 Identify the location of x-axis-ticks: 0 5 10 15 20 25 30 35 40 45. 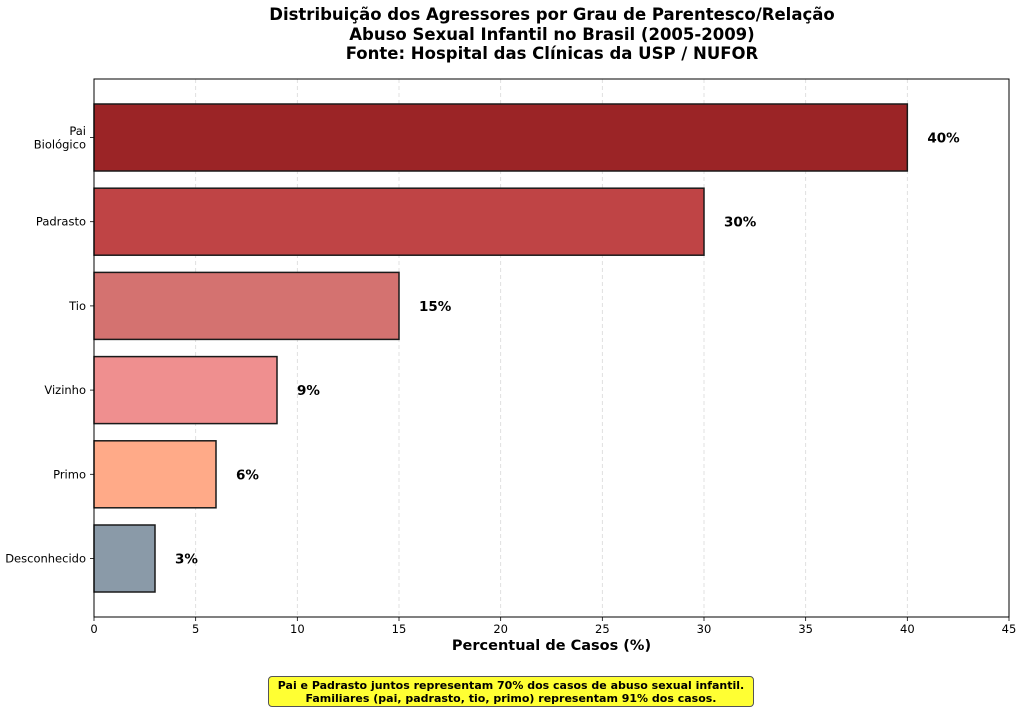
(553, 626).